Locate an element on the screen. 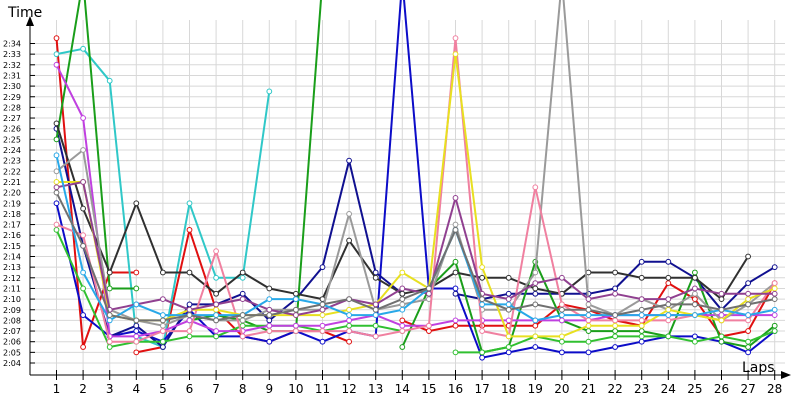  x-tick-label: 15 is located at coordinates (428, 389).